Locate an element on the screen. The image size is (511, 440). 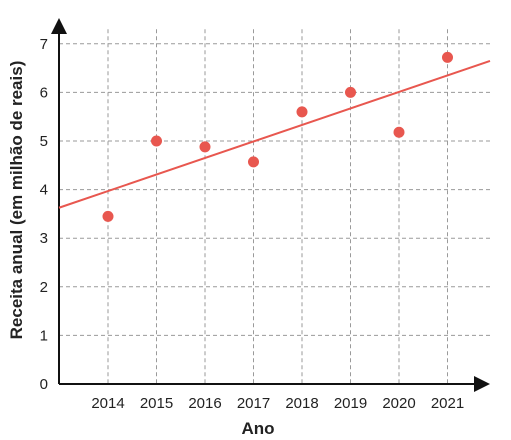
y-tick-labels: 0 1 2 3 4 5 6 7 is located at coordinates (44, 214).